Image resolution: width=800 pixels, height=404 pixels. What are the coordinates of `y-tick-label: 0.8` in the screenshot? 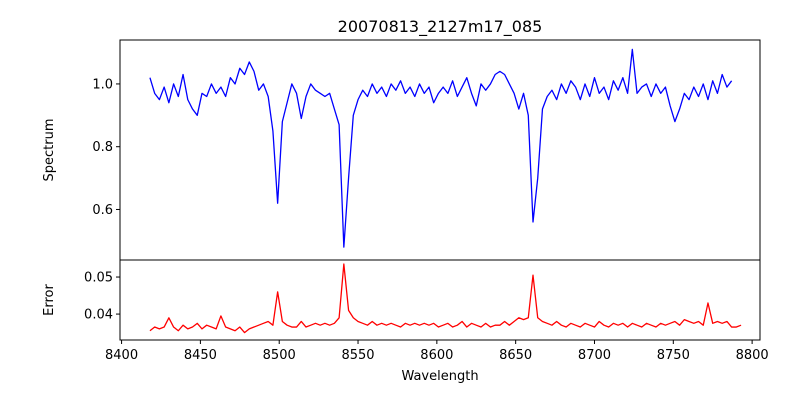 It's located at (102, 147).